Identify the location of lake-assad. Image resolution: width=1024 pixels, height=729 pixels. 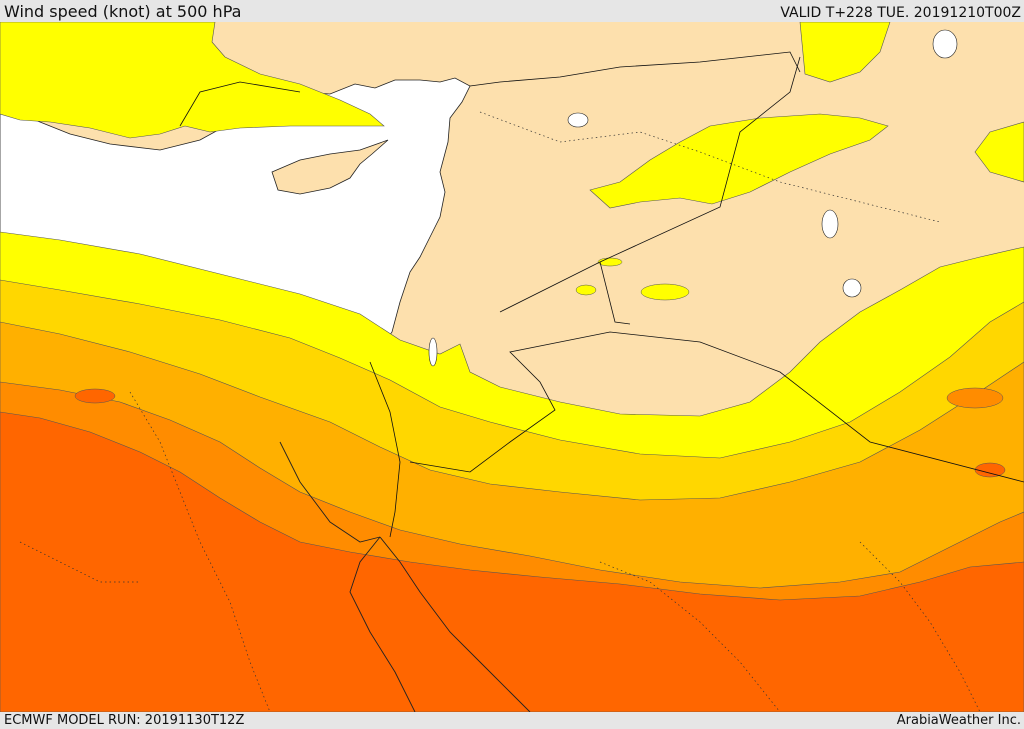
(578, 120).